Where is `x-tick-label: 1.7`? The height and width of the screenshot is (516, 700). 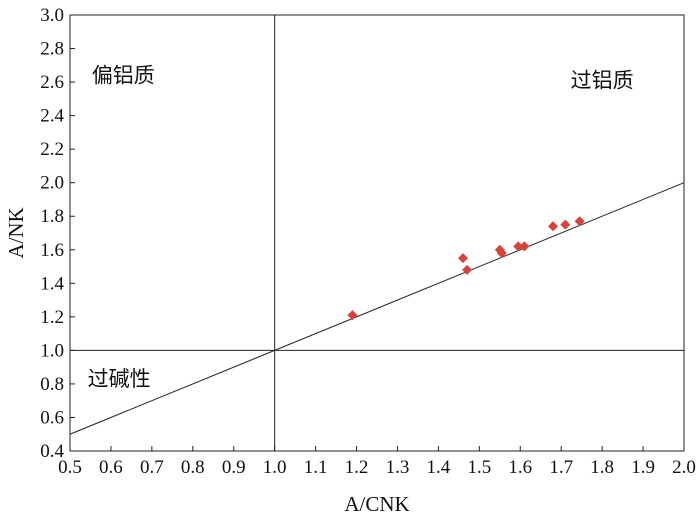 x-tick-label: 1.7 is located at coordinates (561, 467).